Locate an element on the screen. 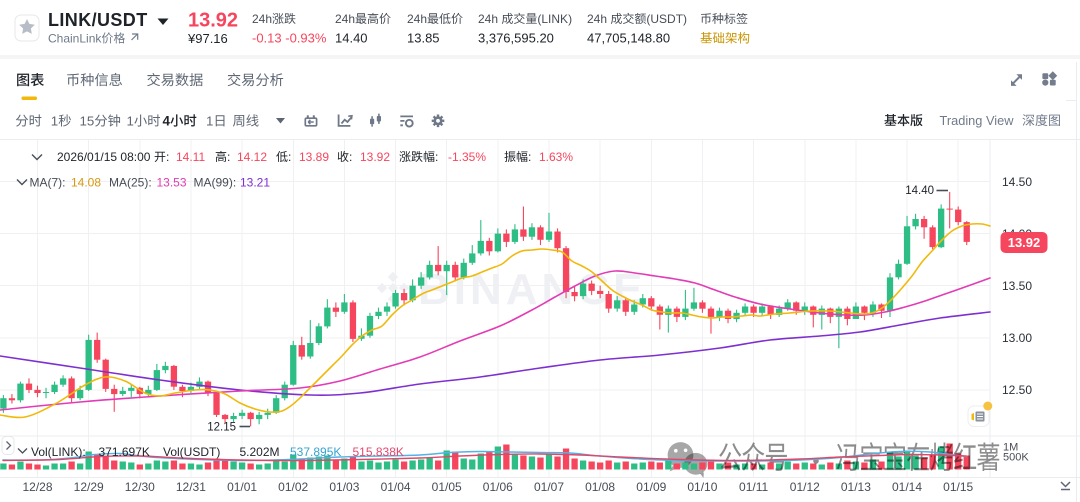 The width and height of the screenshot is (1080, 502). svg-text: 500K is located at coordinates (1016, 458).